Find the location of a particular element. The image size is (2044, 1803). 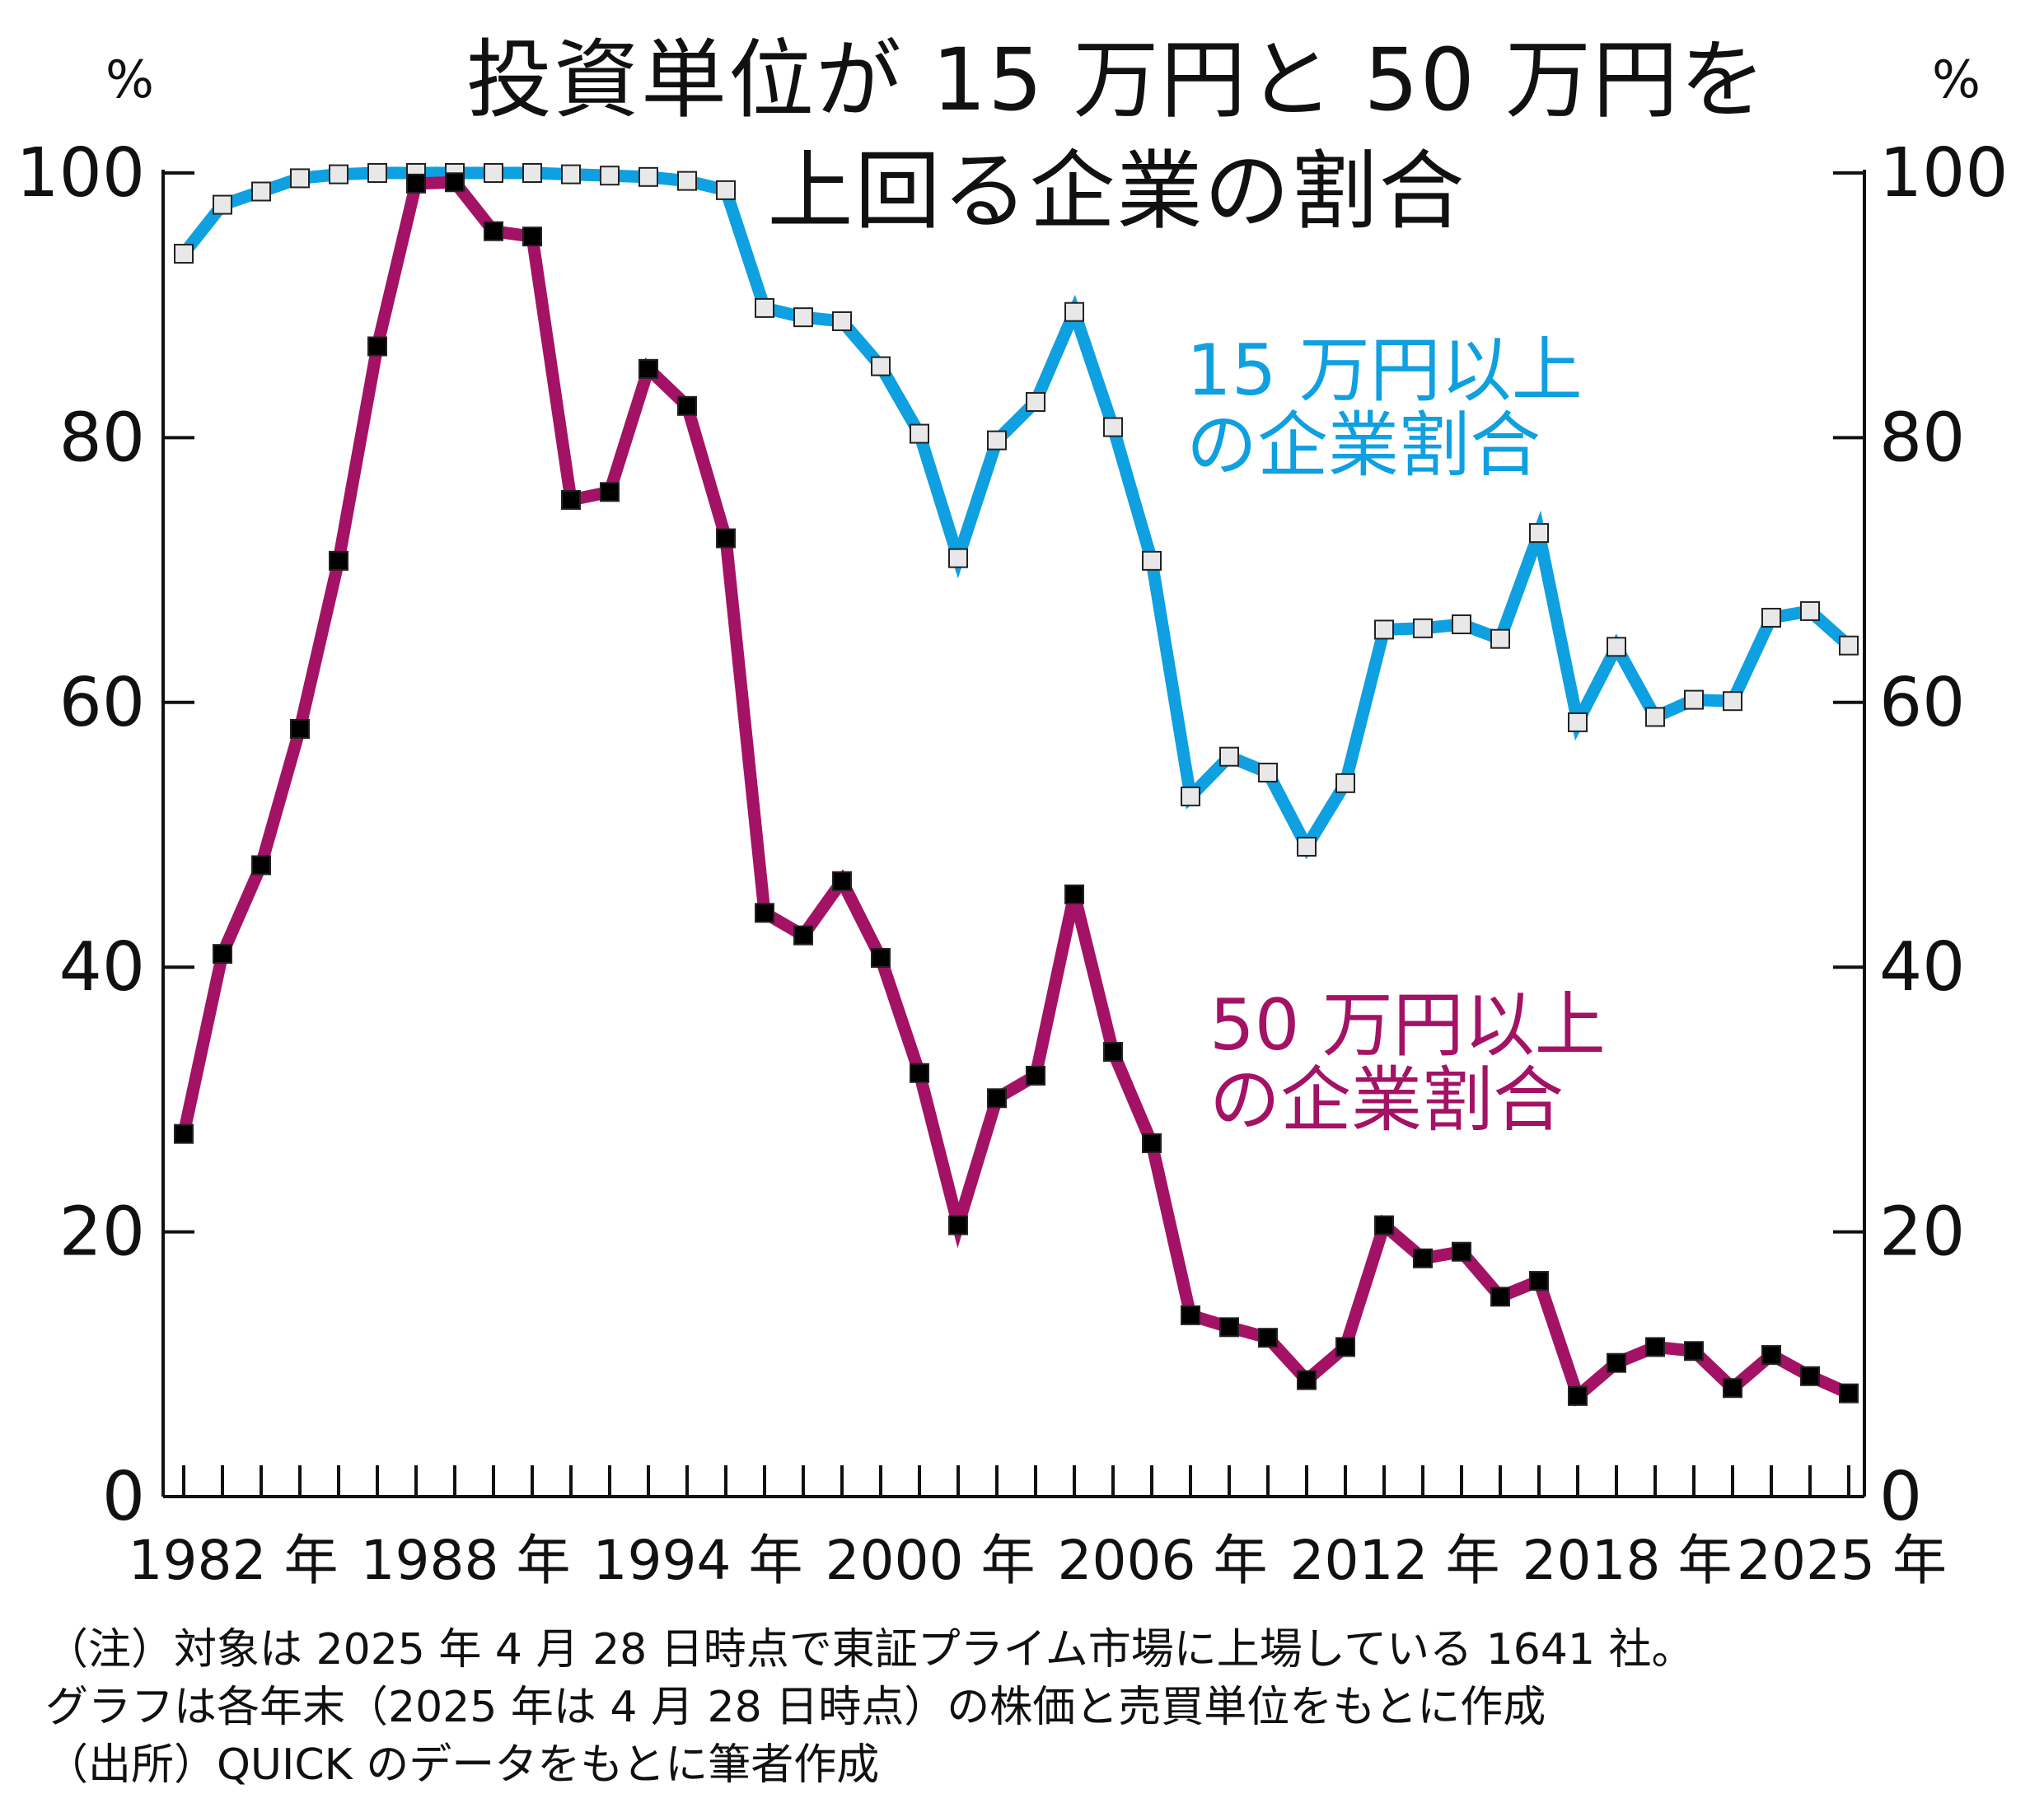

series-label-over50-line-1: 50 万円以上 is located at coordinates (1407, 1025).